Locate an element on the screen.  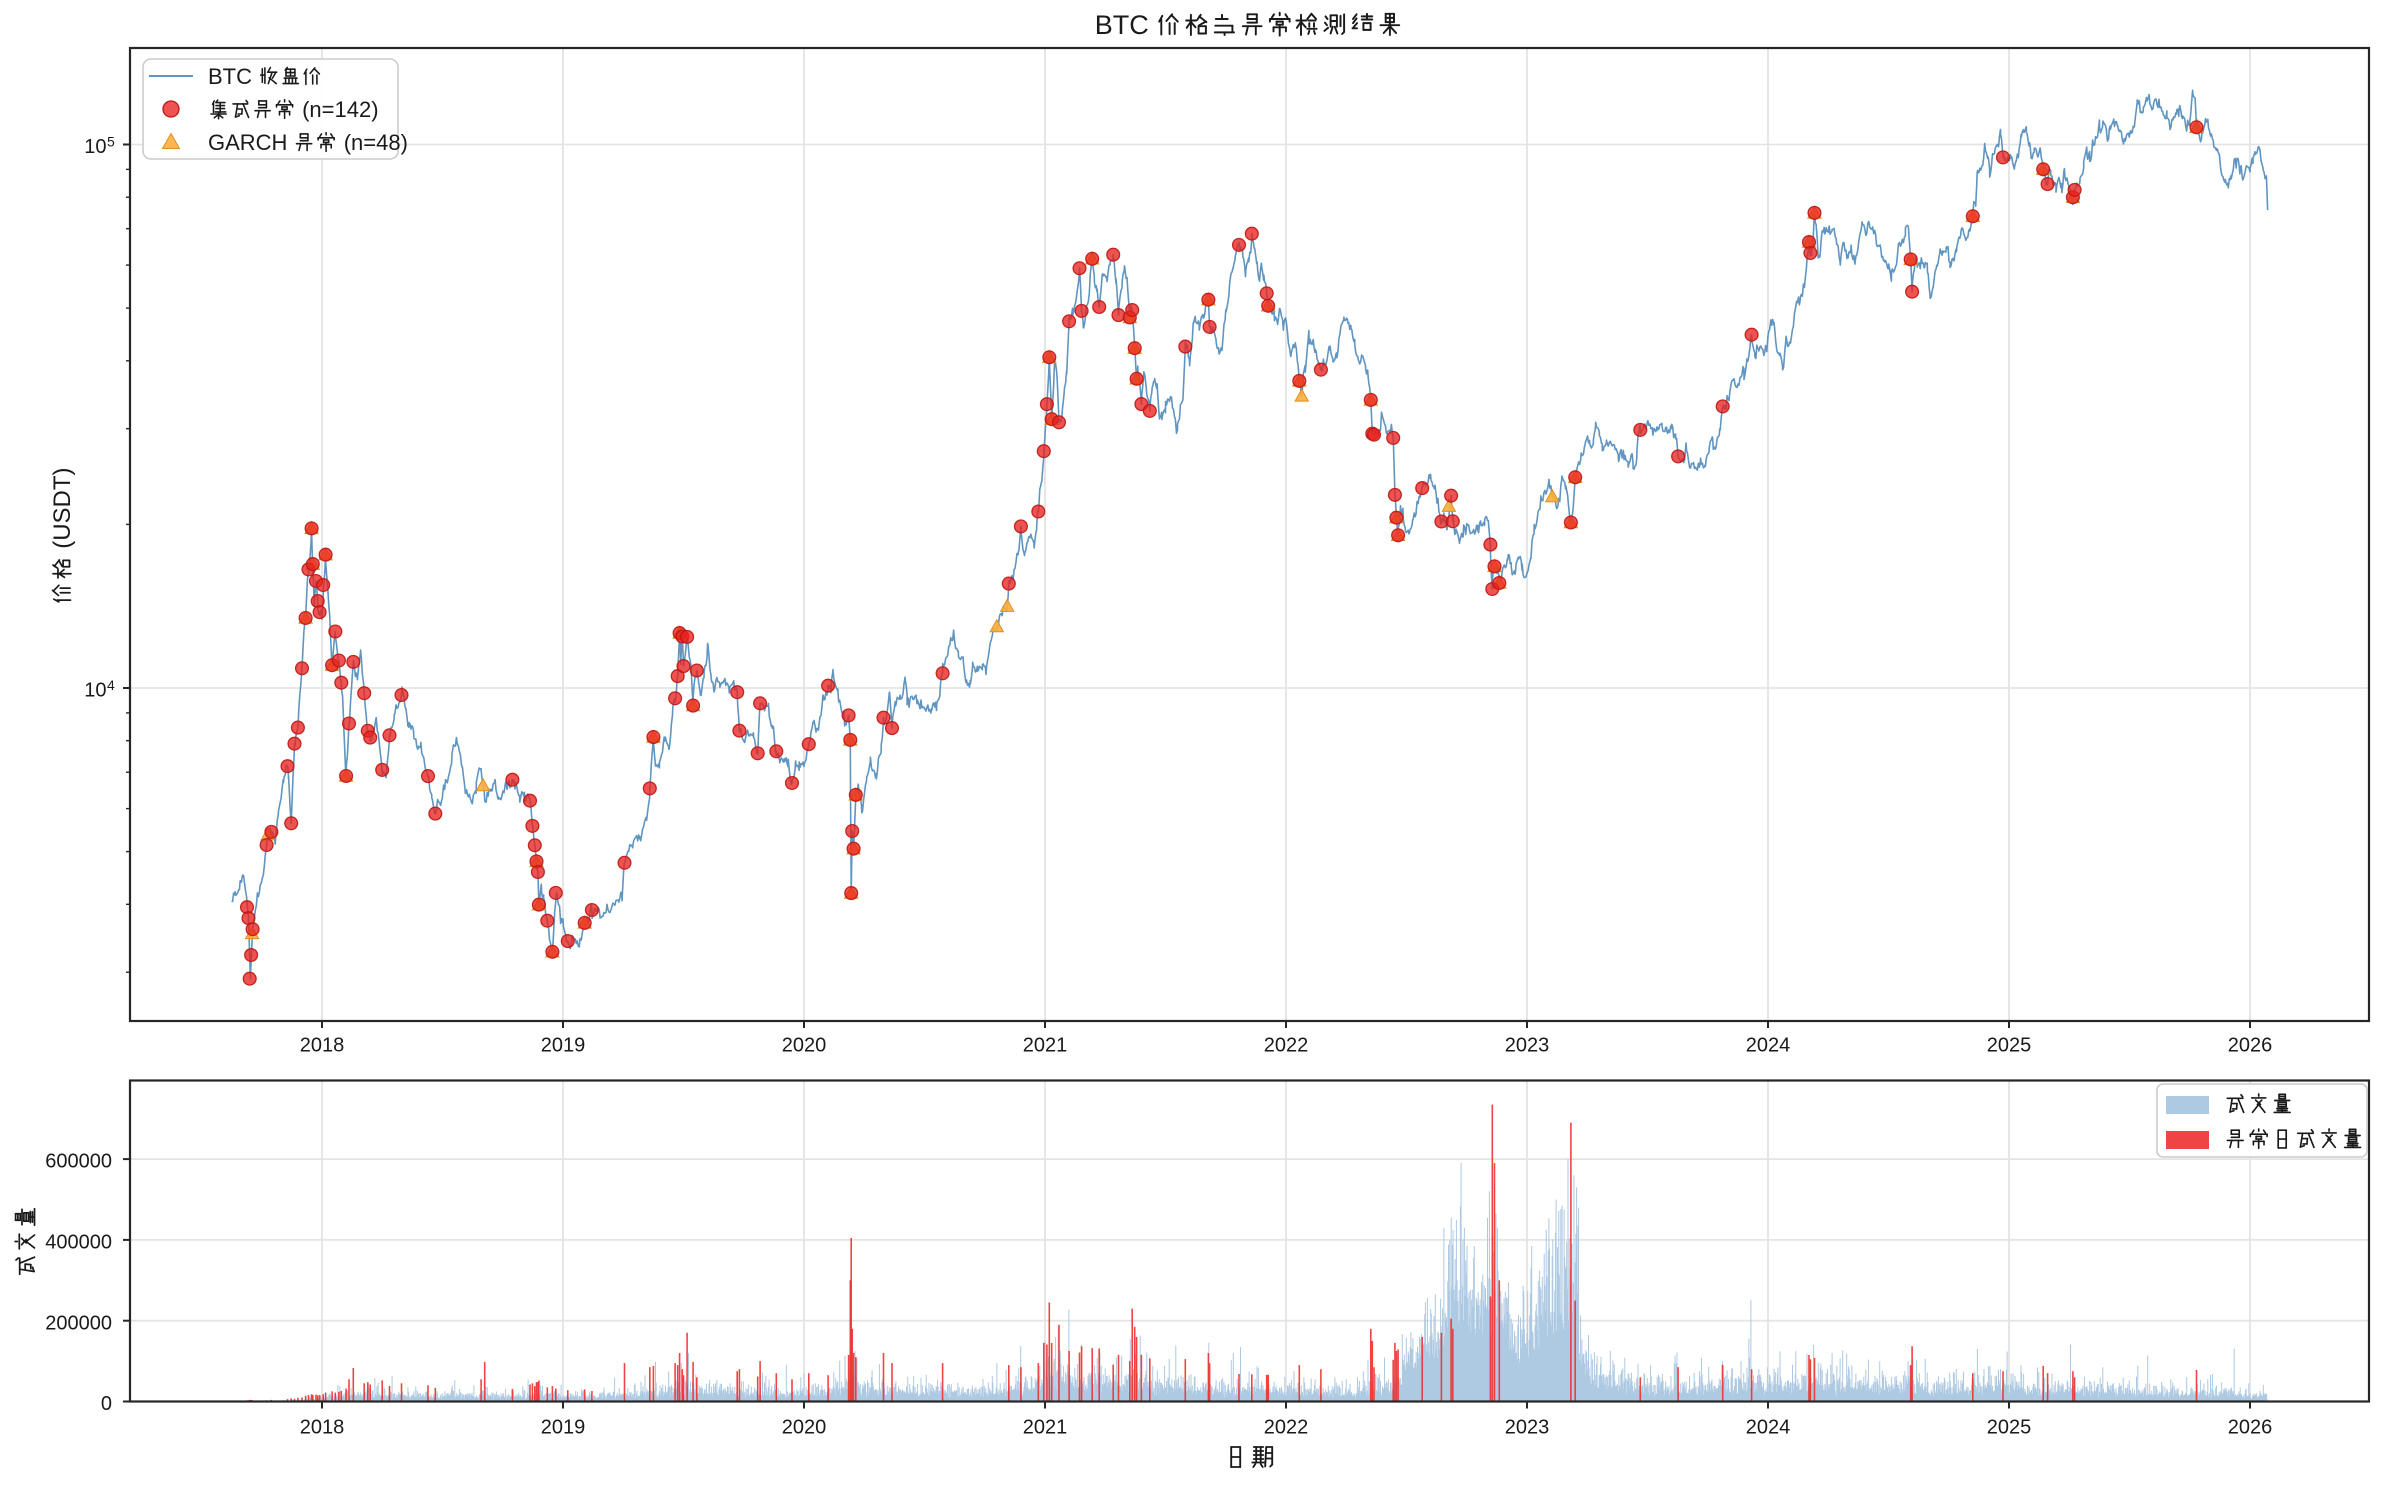
svg-text: 200000 is located at coordinates (78, 1323).